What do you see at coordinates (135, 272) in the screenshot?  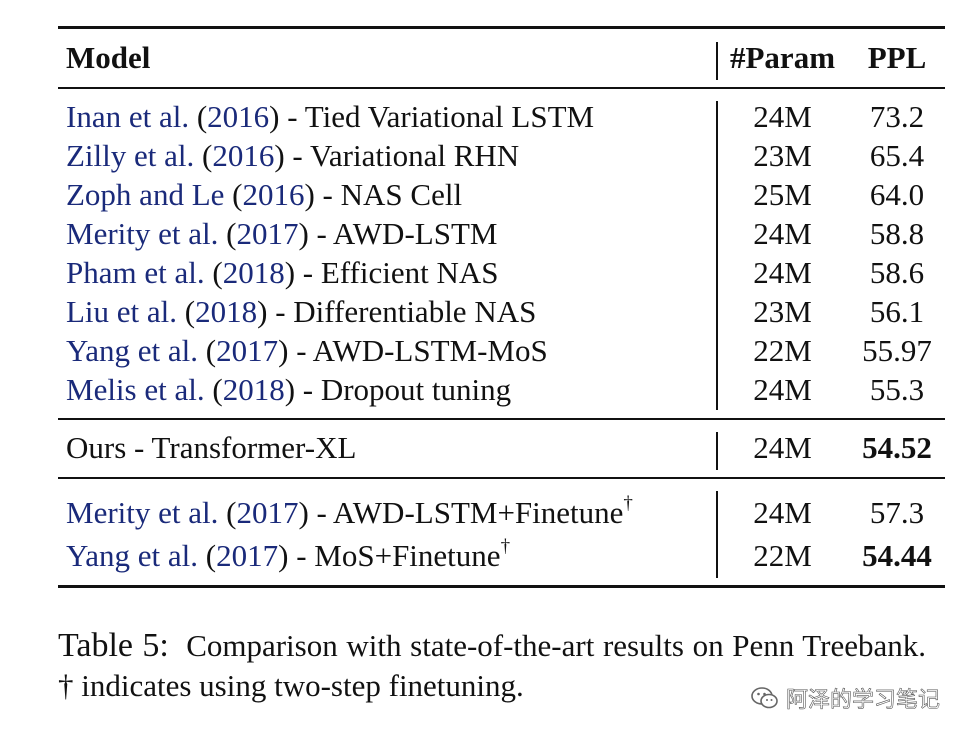 I see `citation-author: Pham et al.` at bounding box center [135, 272].